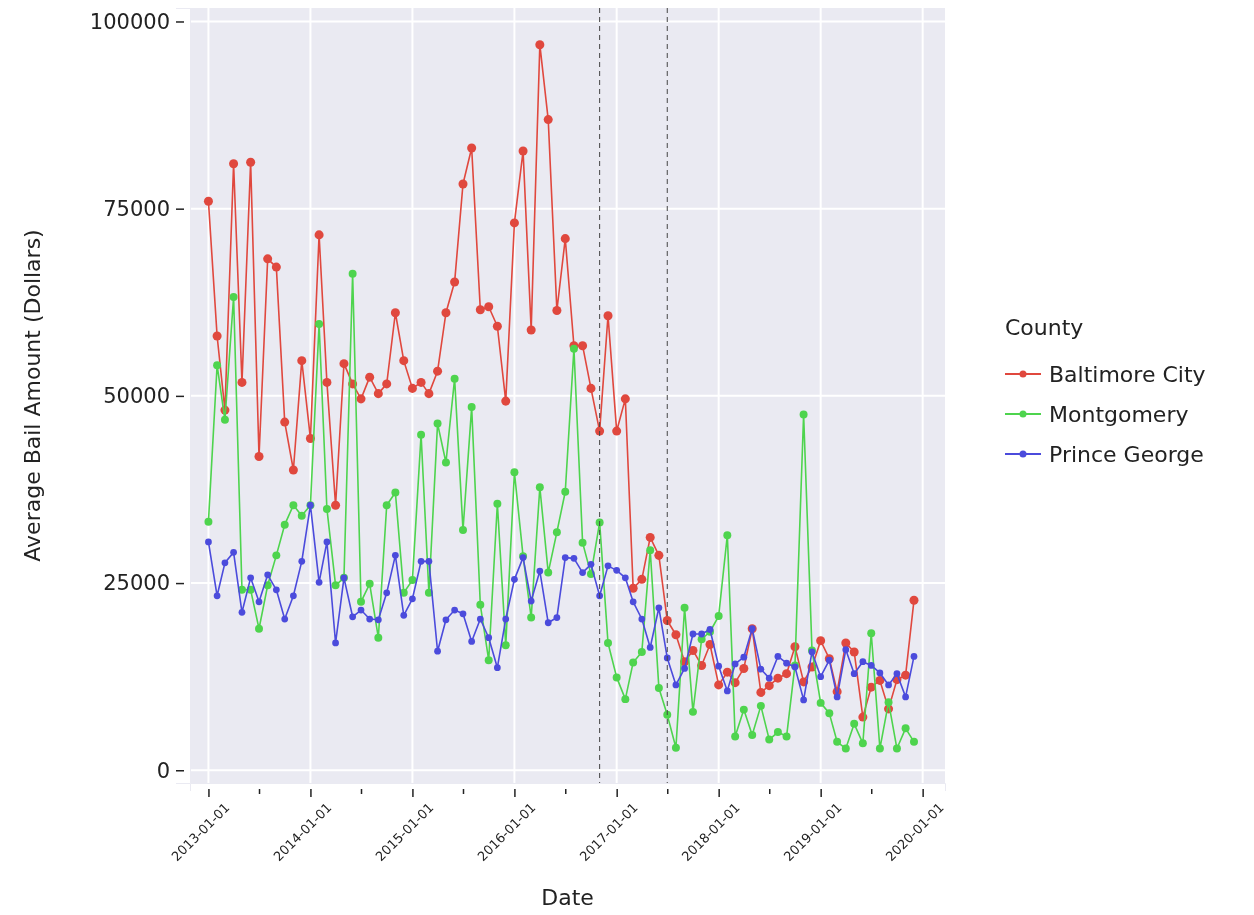 This screenshot has width=1254, height=915. Describe the element at coordinates (163, 770) in the screenshot. I see `y-tick-label: 0` at that location.